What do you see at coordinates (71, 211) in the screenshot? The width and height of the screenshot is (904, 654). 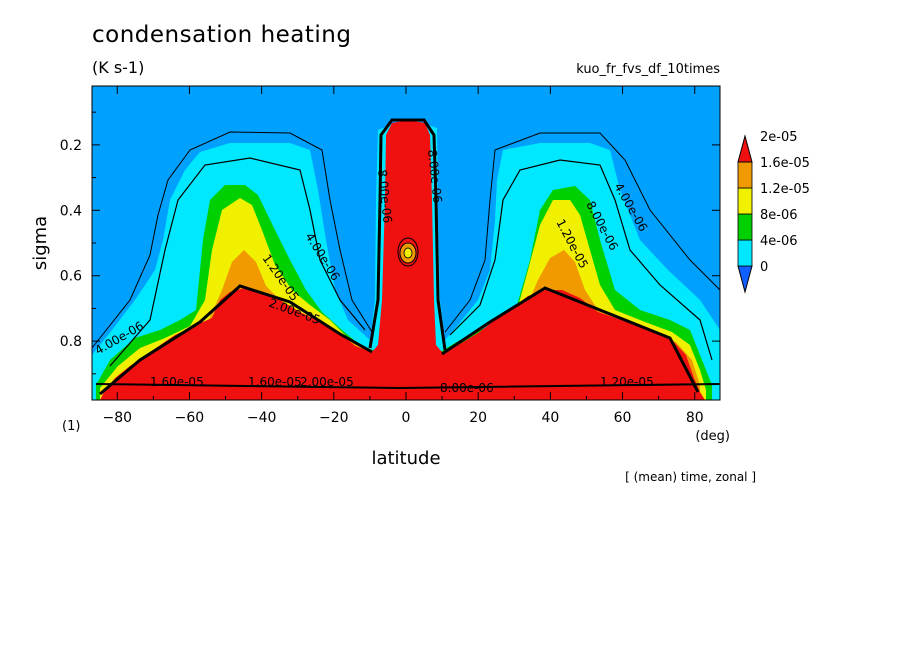 I see `y-tick-label: 0.4` at bounding box center [71, 211].